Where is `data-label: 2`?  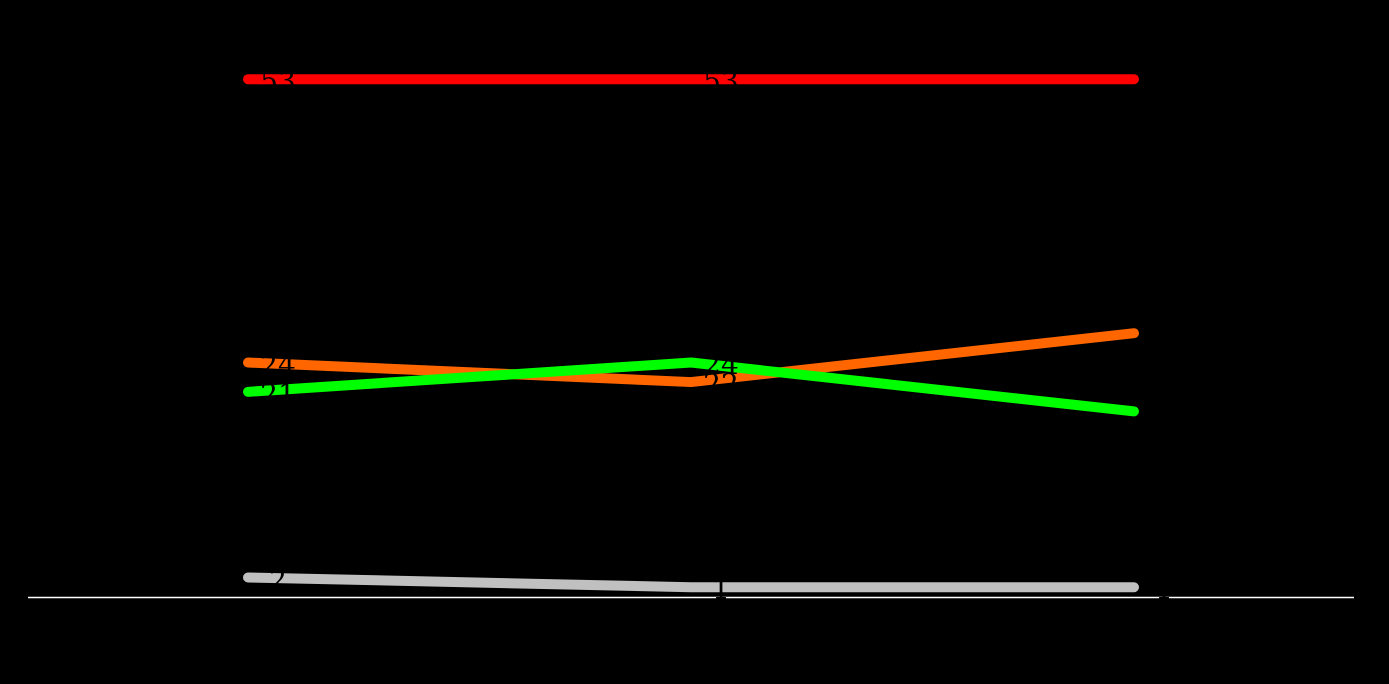 data-label: 2 is located at coordinates (278, 579).